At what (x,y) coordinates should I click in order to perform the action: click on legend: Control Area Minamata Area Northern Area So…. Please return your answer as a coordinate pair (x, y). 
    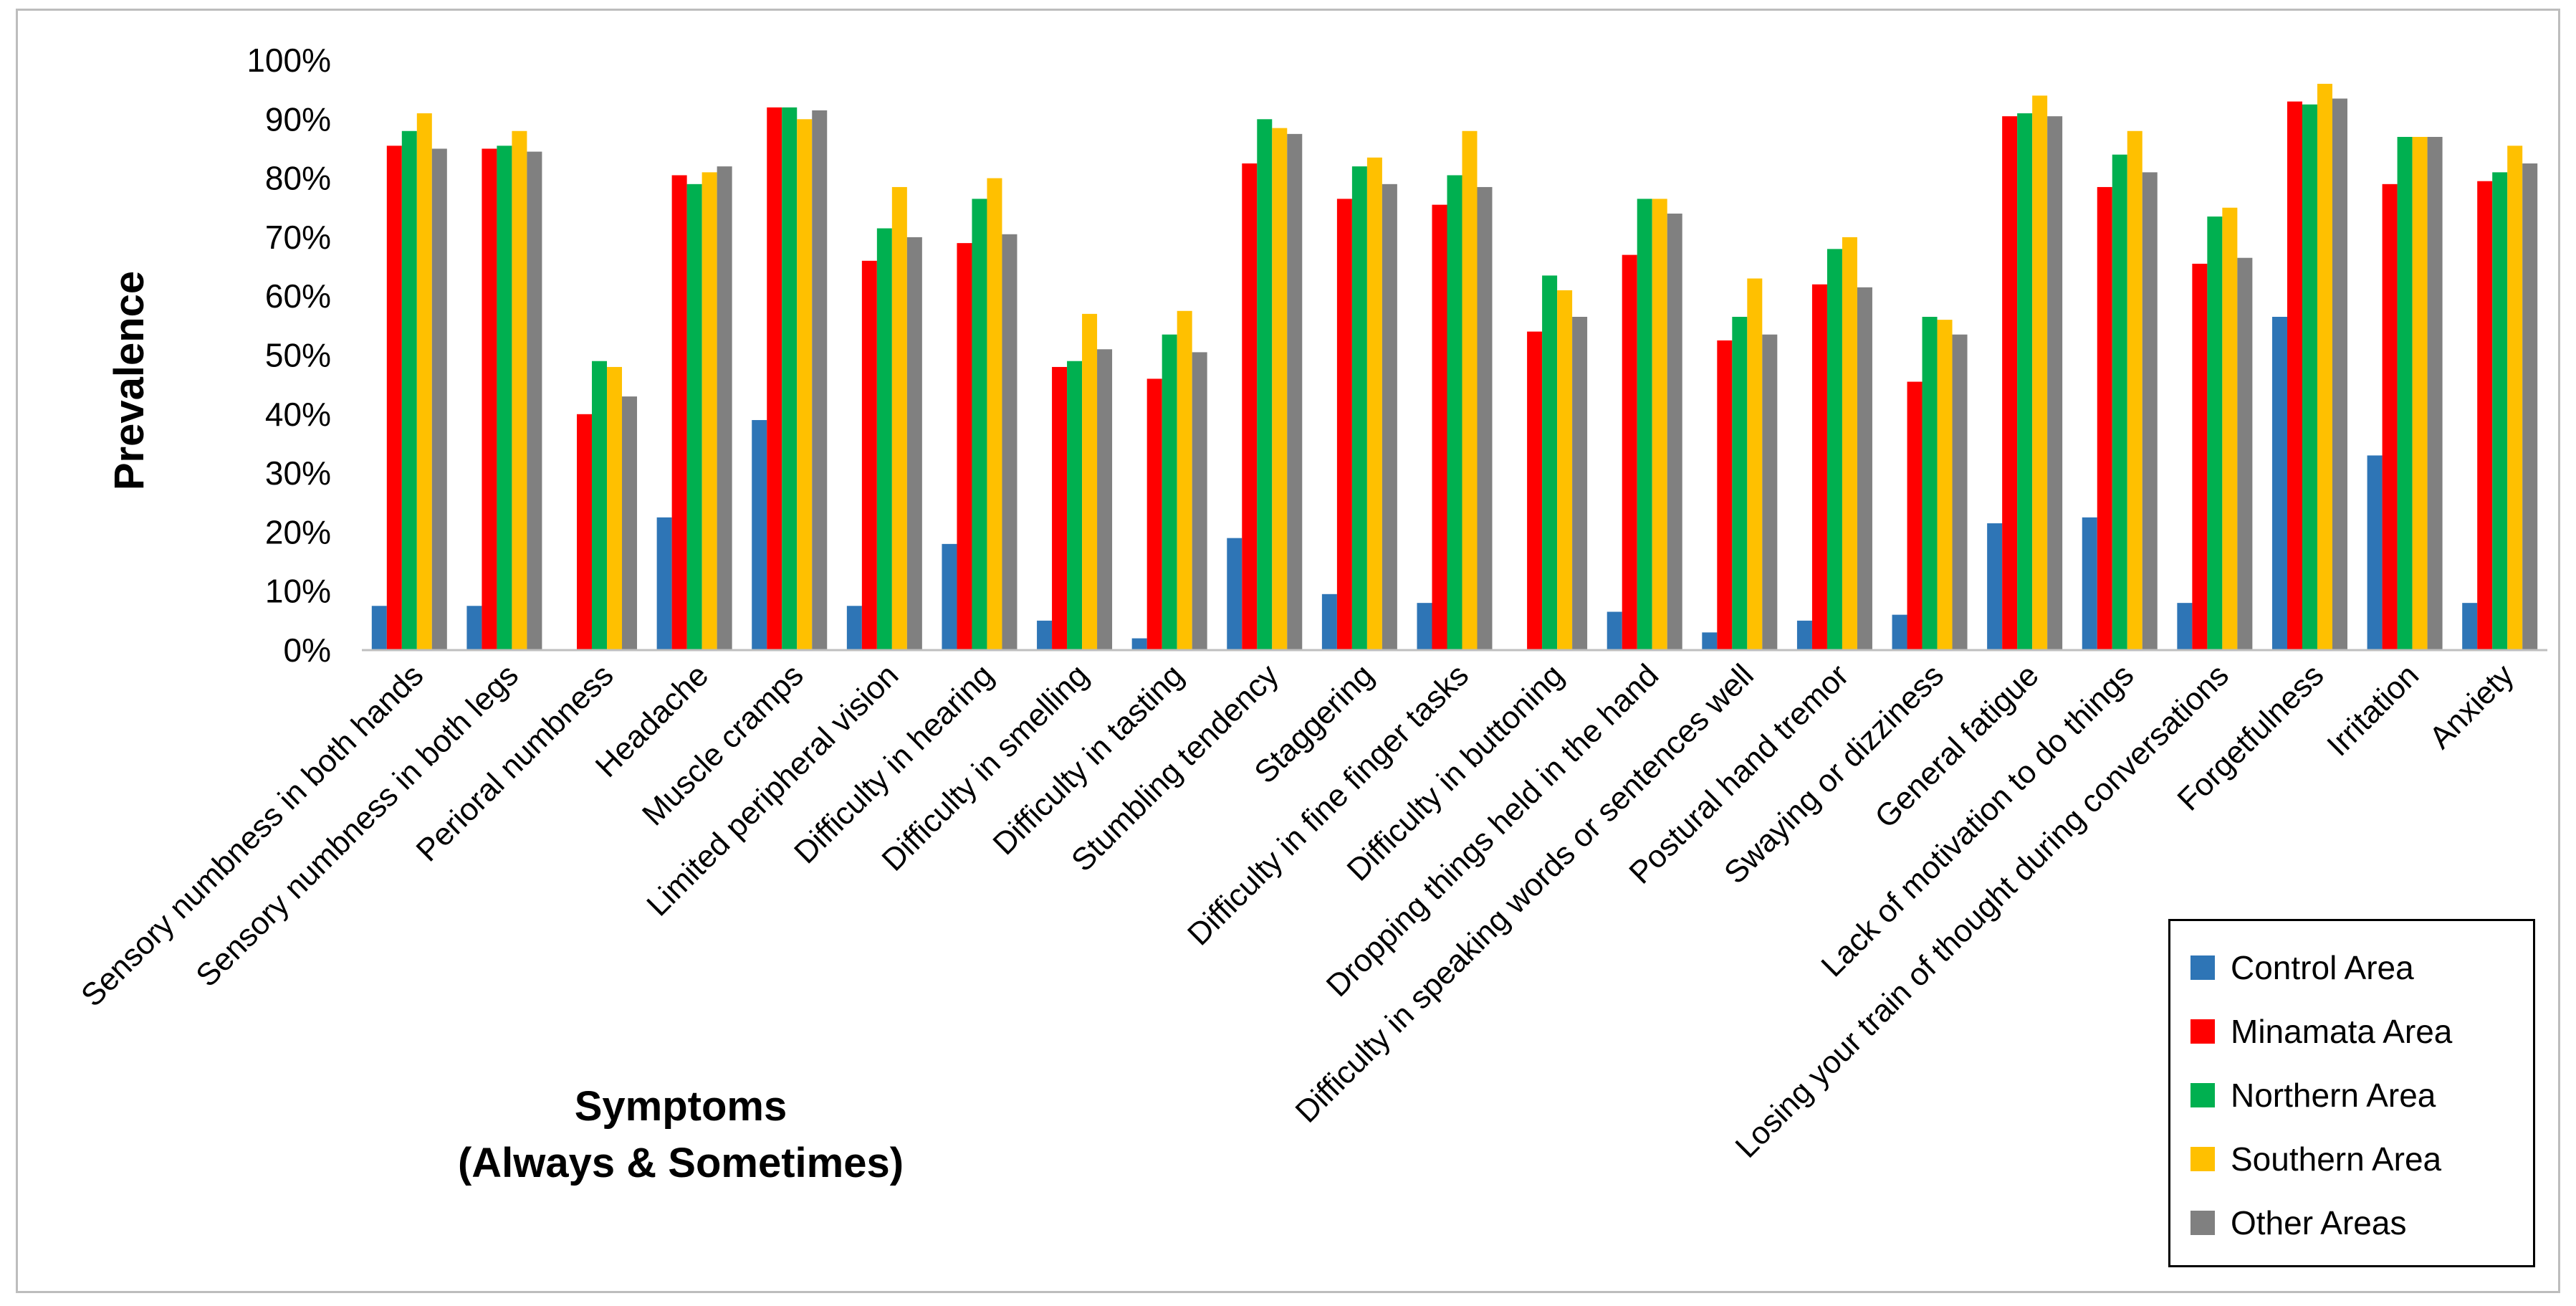
    Looking at the image, I should click on (2352, 1093).